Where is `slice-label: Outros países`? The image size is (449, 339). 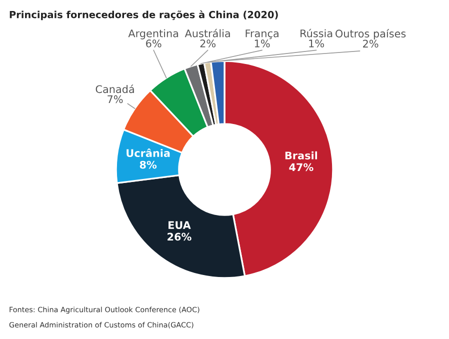 slice-label: Outros países is located at coordinates (371, 34).